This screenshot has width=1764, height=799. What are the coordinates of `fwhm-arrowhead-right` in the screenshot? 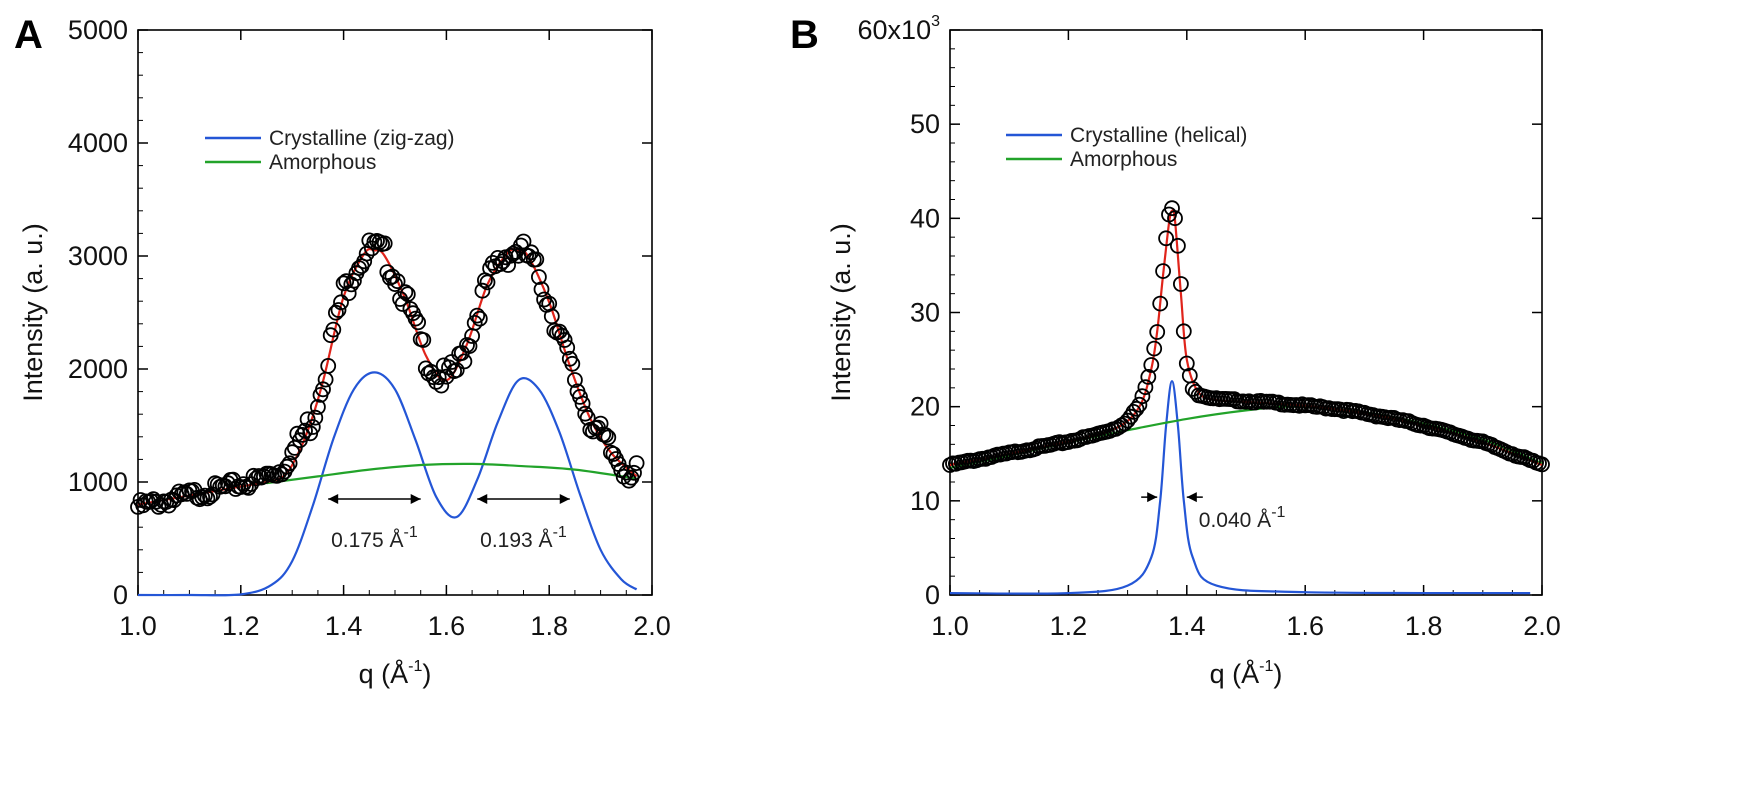 It's located at (415, 498).